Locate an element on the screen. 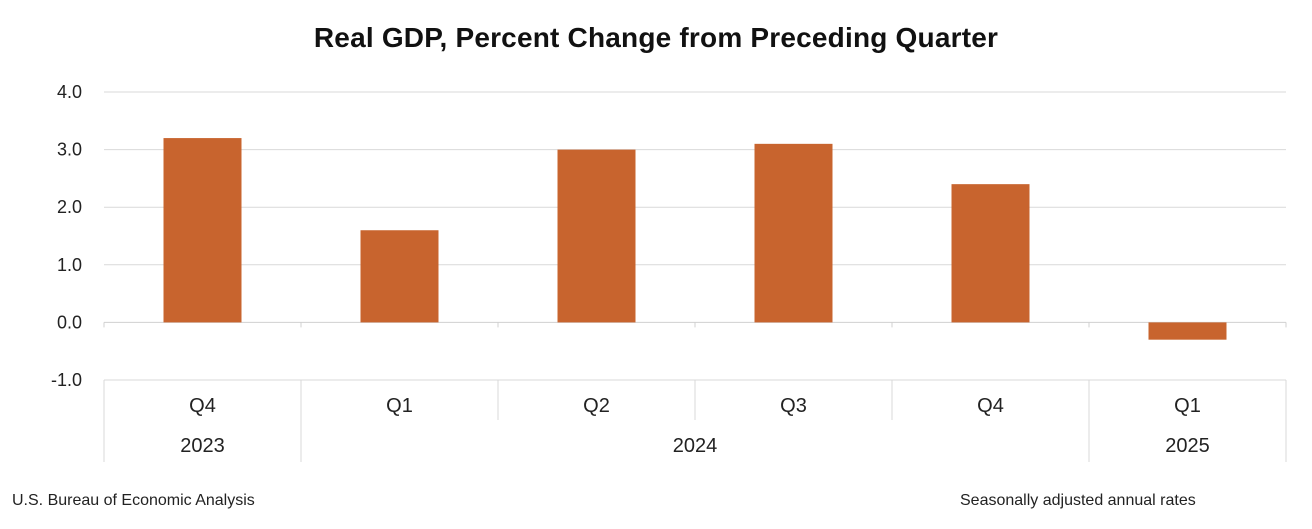 The height and width of the screenshot is (529, 1312). y-tick-label: -1.0 is located at coordinates (66, 380).